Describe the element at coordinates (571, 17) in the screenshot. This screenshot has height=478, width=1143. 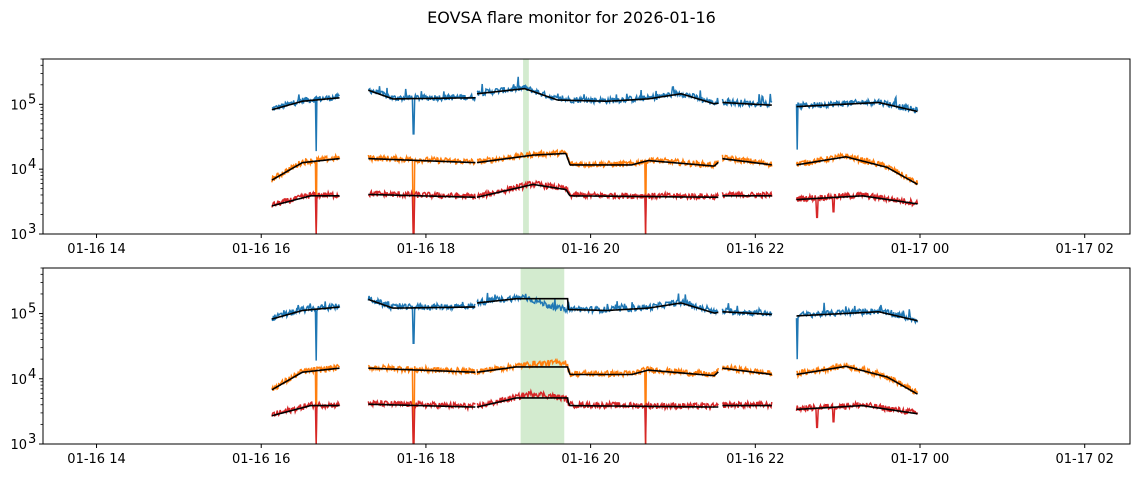
I see `figure-title: EOVSA flare monitor for 2026-01-16` at that location.